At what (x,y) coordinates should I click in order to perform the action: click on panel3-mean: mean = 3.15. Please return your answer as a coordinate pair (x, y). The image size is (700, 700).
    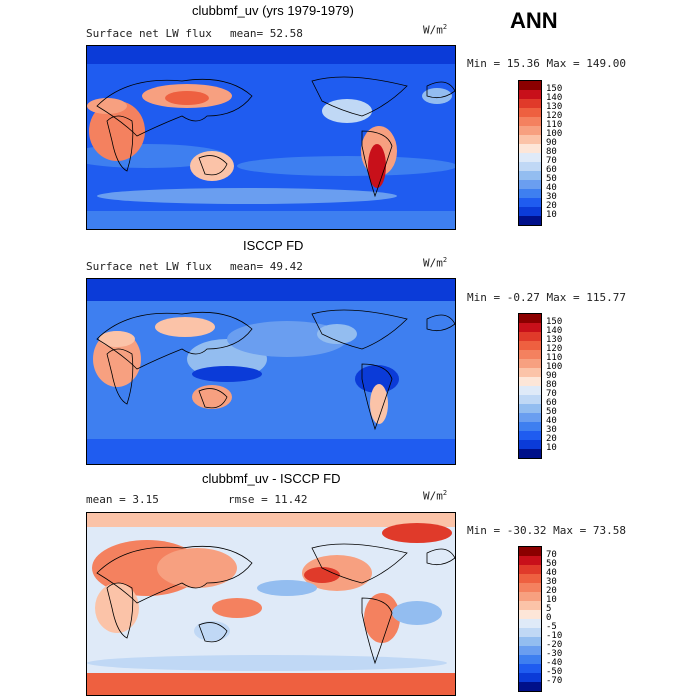
    Looking at the image, I should click on (122, 499).